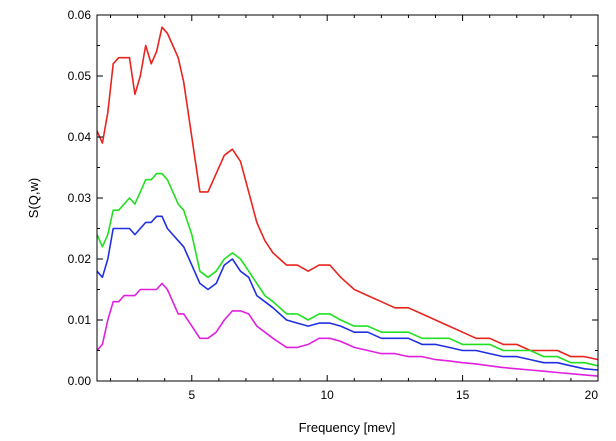 The height and width of the screenshot is (441, 616). What do you see at coordinates (80, 15) in the screenshot?
I see `y-tick-label: 0.06` at bounding box center [80, 15].